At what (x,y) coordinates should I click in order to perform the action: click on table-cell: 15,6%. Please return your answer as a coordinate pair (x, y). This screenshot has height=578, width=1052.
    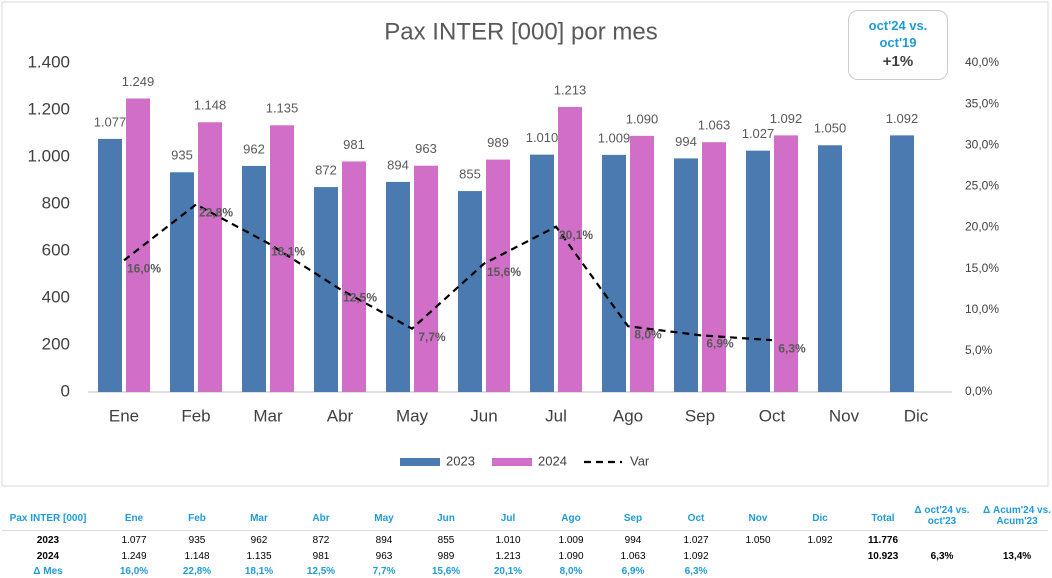
    Looking at the image, I should click on (446, 571).